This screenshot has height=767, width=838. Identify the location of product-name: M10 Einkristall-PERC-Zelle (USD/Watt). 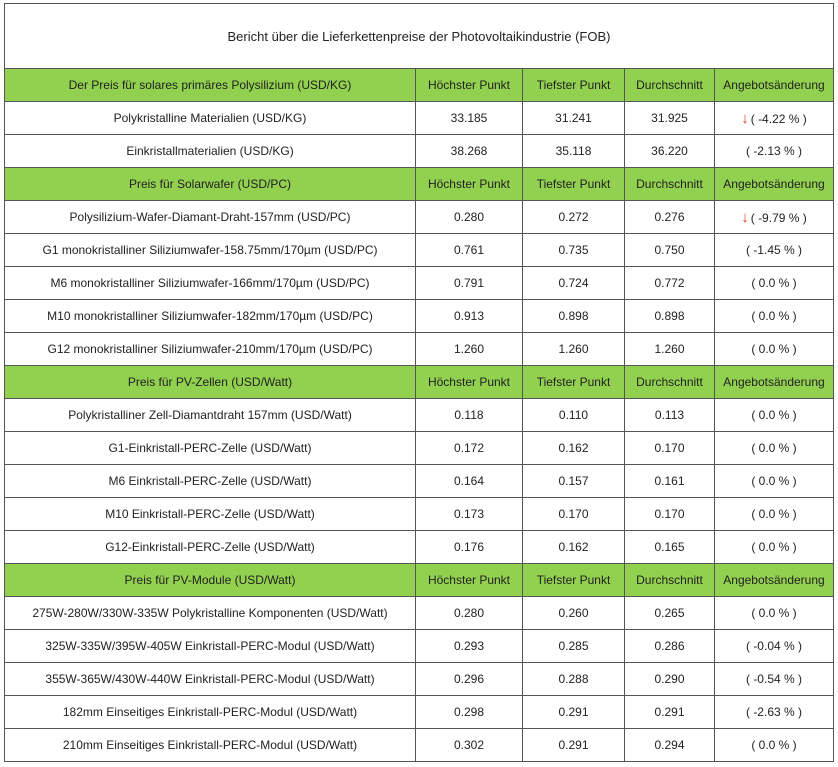
(210, 514).